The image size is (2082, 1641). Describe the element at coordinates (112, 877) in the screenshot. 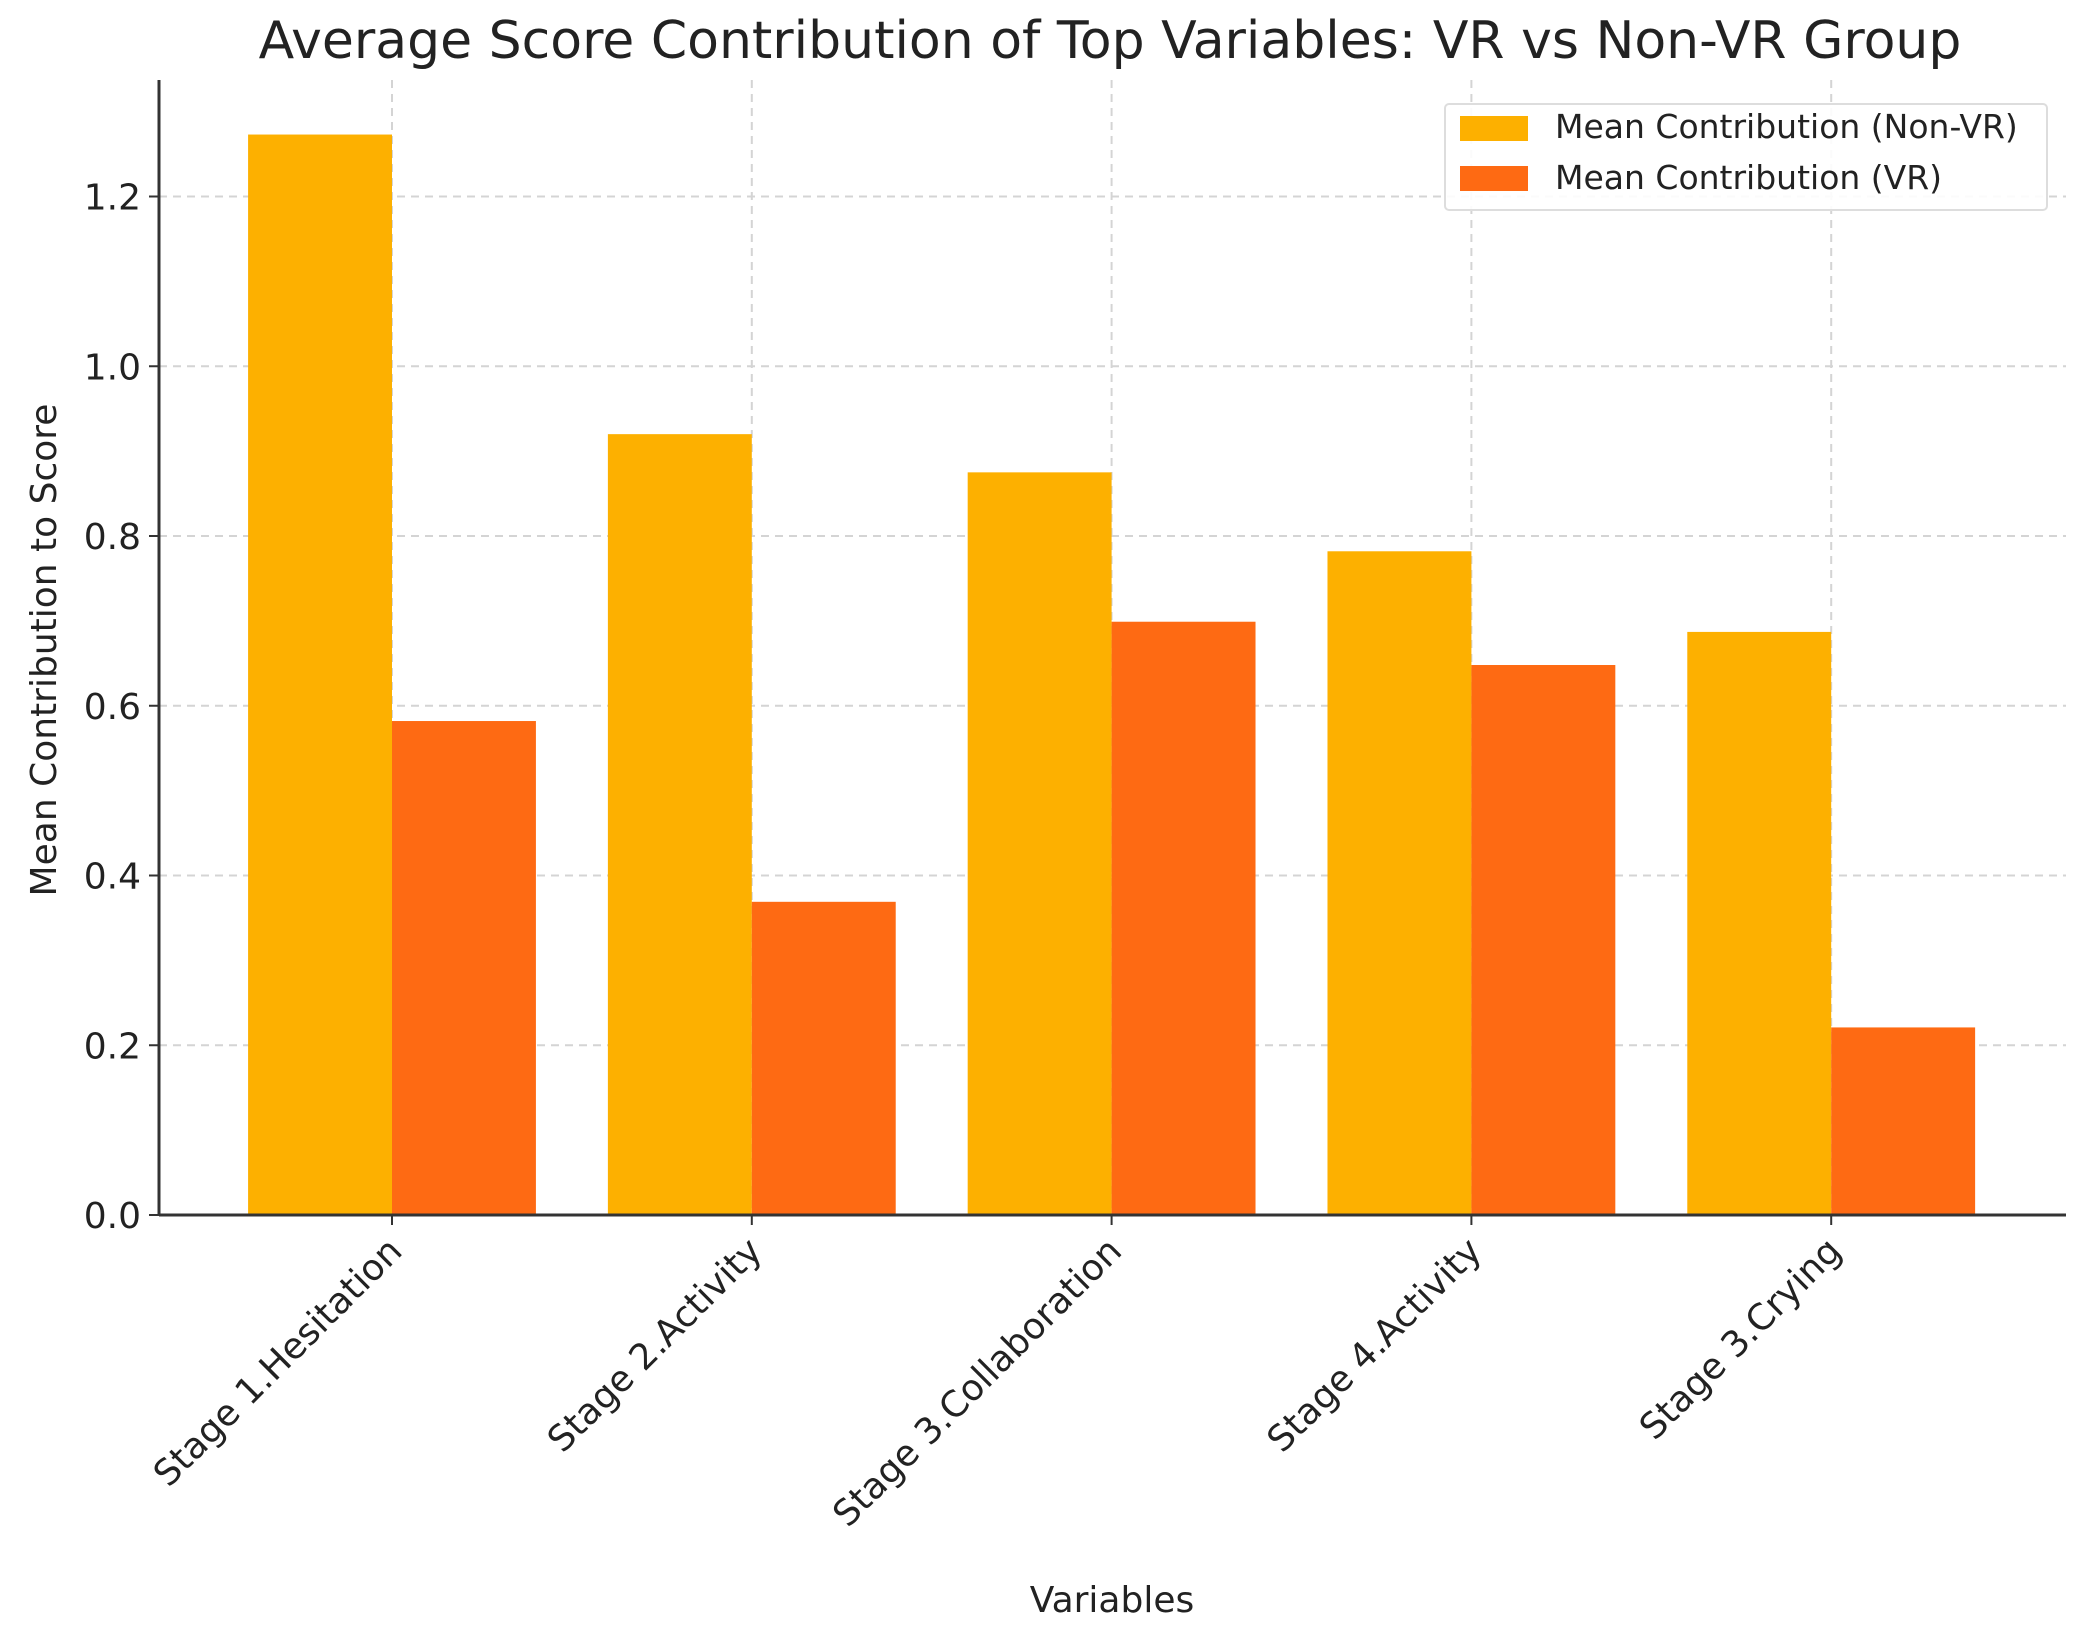

I see `y-tick-label: 0.4` at that location.